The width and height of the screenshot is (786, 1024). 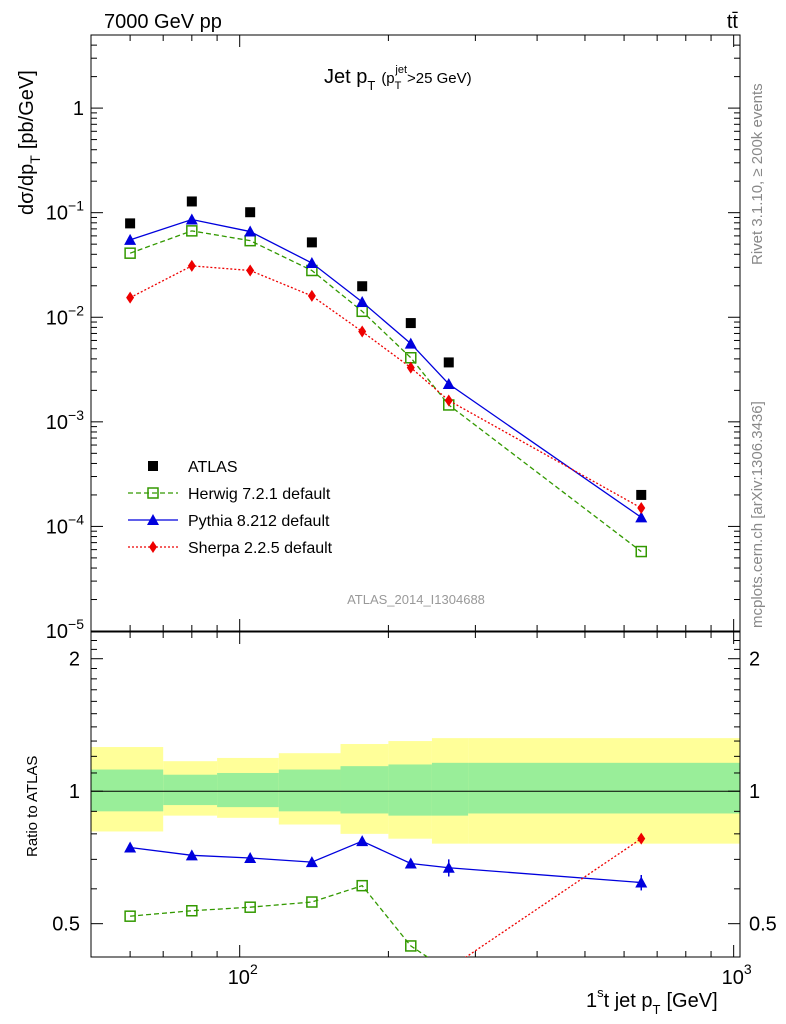 I want to click on source-label: mcplots.cern.ch [arXiv:1306.3436], so click(x=757, y=514).